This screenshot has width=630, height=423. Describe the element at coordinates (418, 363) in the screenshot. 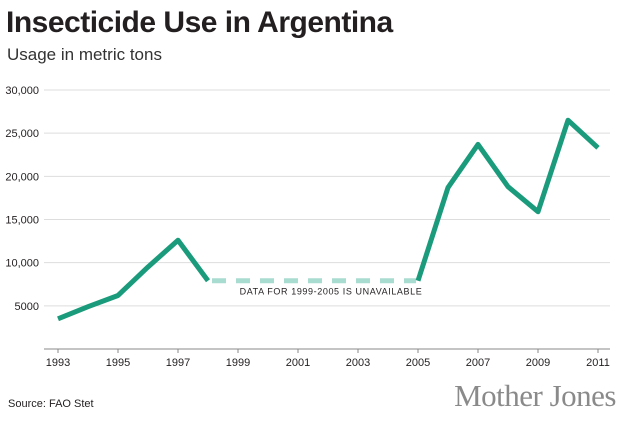

I see `x-tick-label: 2005` at that location.